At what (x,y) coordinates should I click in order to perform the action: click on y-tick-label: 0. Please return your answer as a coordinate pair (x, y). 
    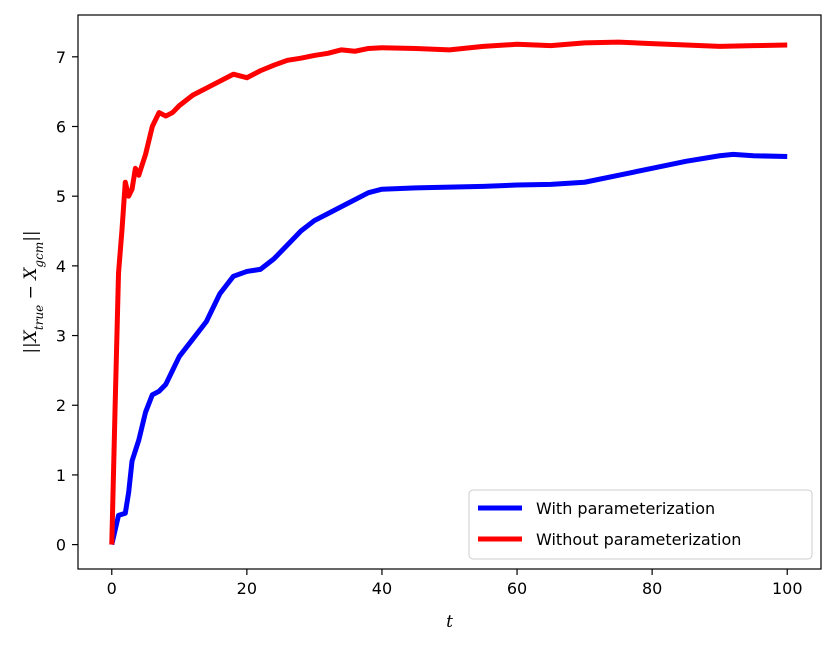
    Looking at the image, I should click on (61, 545).